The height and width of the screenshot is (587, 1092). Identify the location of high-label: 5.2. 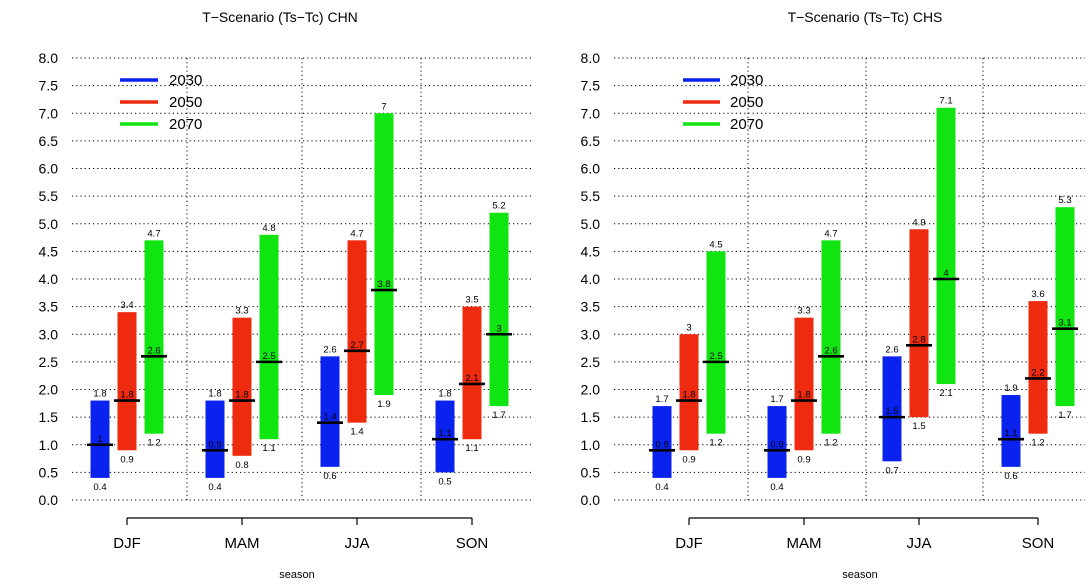
(498, 206).